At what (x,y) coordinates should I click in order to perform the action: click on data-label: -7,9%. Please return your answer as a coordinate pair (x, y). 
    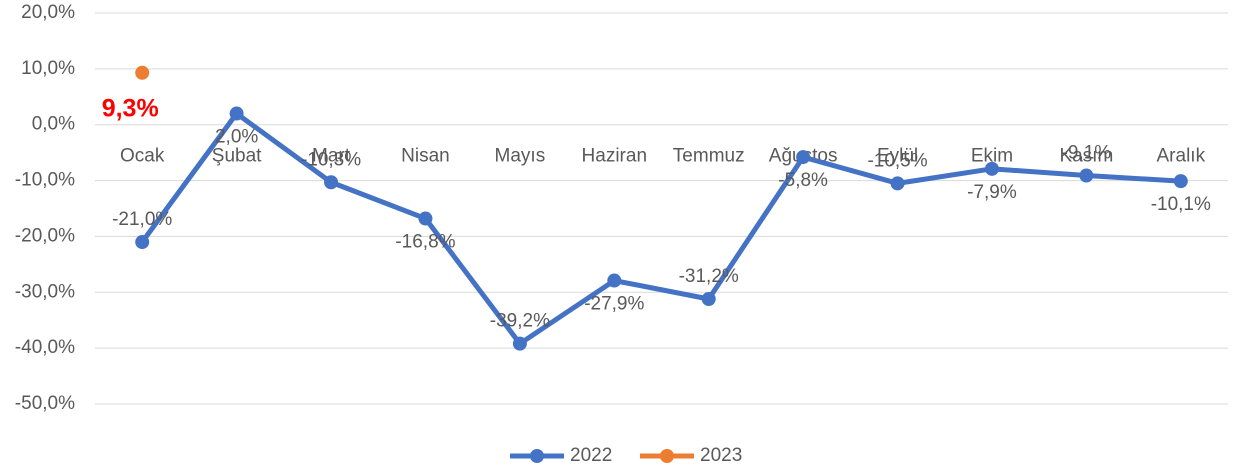
    Looking at the image, I should click on (992, 192).